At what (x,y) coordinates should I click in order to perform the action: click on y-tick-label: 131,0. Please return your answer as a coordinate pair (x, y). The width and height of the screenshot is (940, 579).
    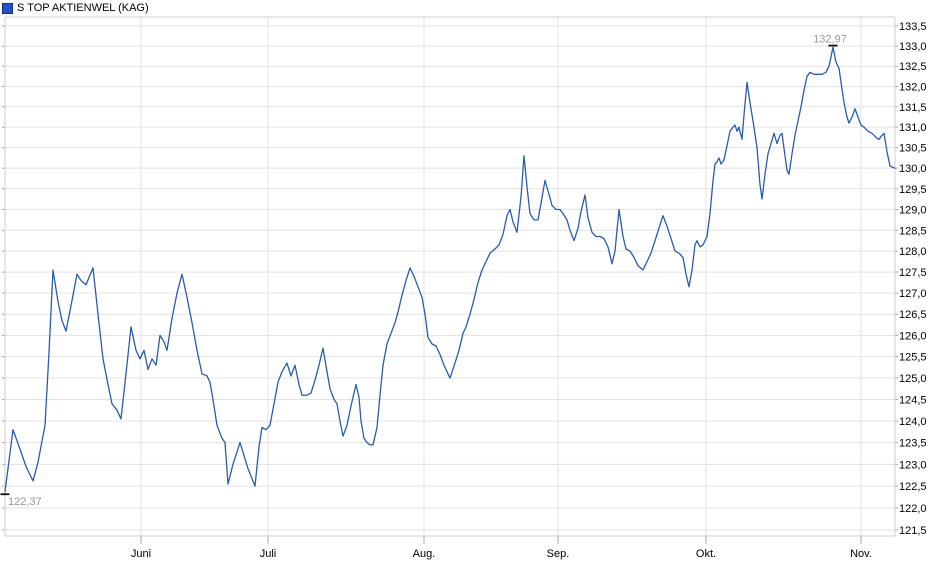
    Looking at the image, I should click on (913, 128).